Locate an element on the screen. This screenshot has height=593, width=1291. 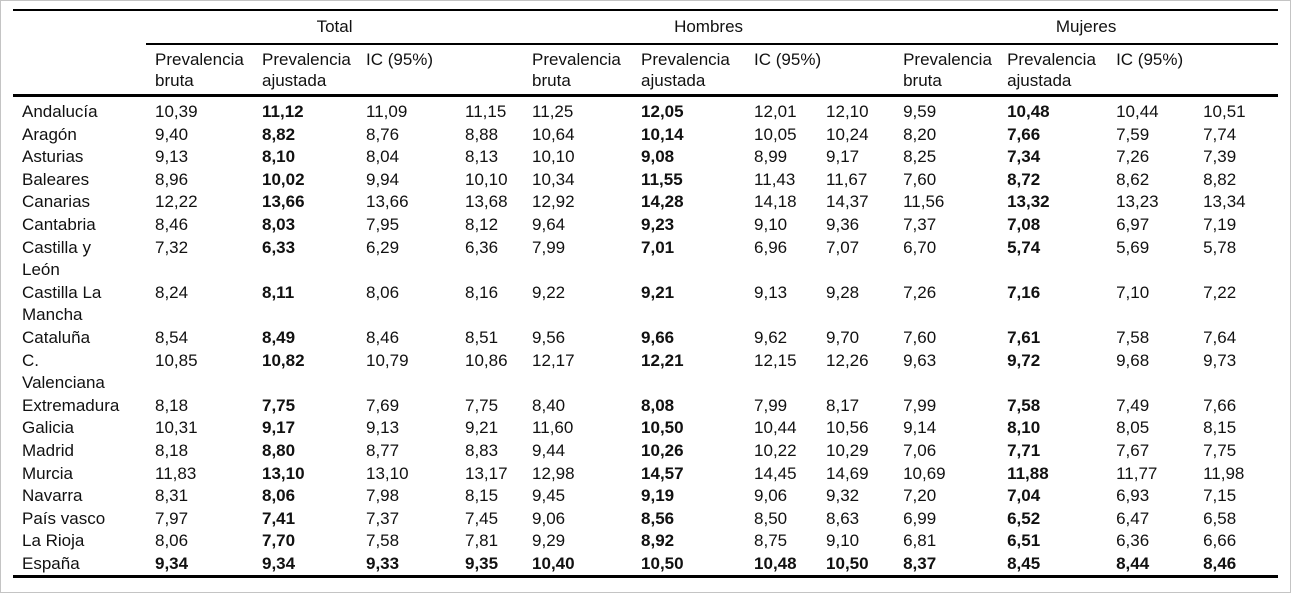
cell-total-ajustada: 7,75 is located at coordinates (279, 405).